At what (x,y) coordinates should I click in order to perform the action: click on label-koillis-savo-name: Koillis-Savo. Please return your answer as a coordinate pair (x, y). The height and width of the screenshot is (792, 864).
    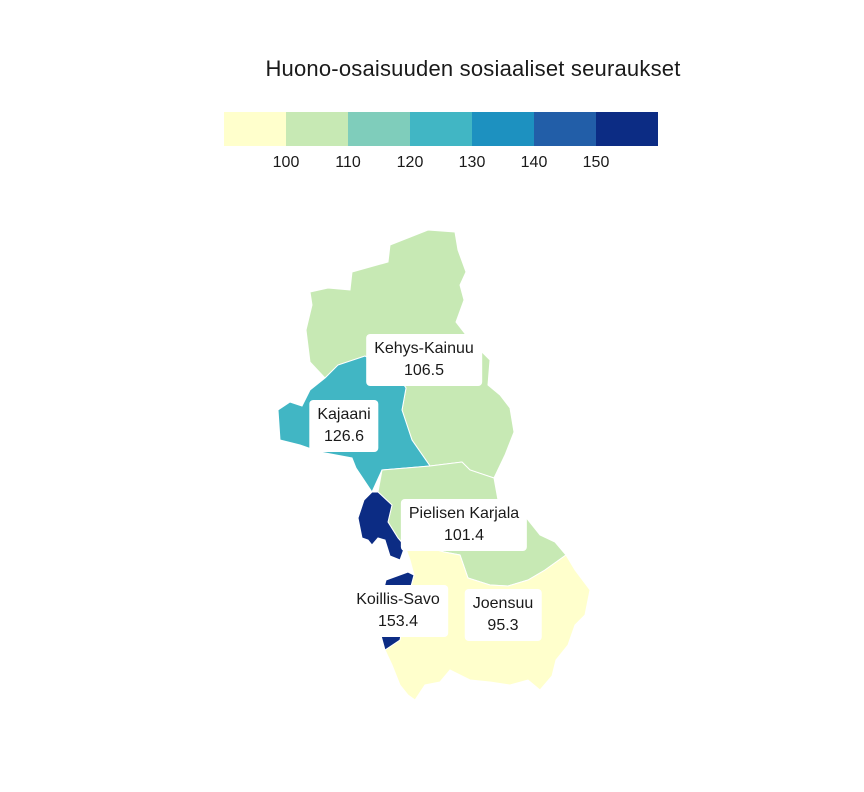
    Looking at the image, I should click on (398, 599).